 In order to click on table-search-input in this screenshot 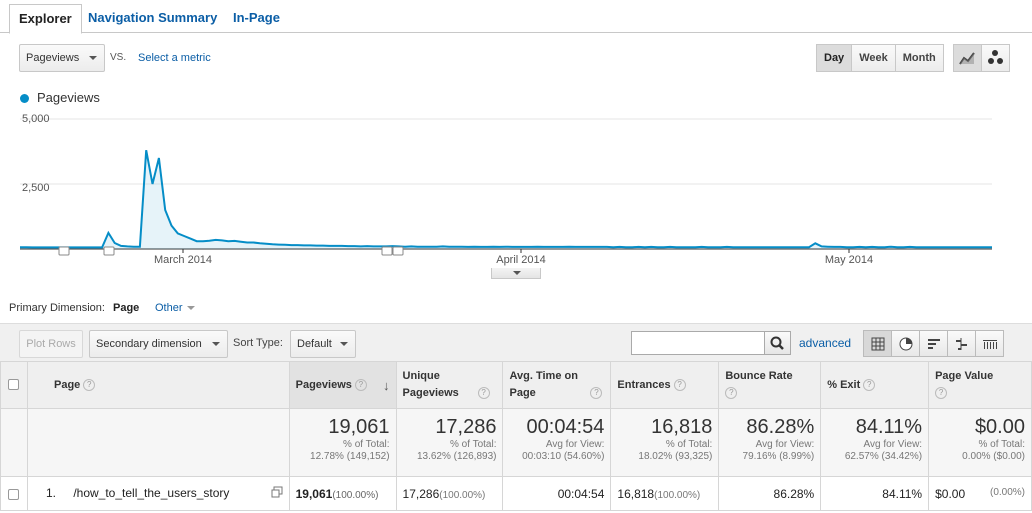, I will do `click(698, 343)`.